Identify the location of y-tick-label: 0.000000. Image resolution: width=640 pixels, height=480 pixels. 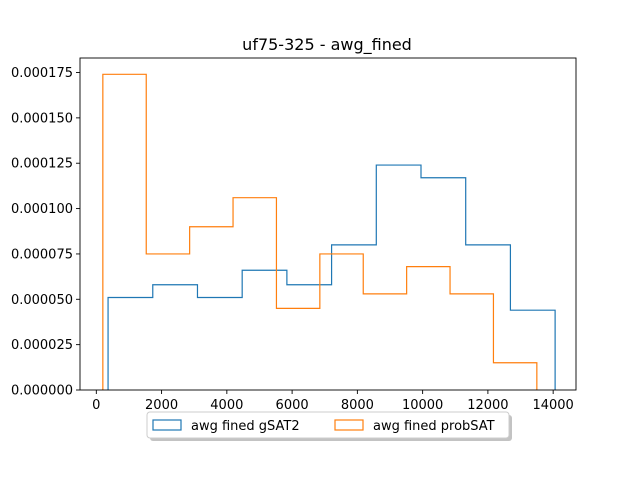
(42, 391).